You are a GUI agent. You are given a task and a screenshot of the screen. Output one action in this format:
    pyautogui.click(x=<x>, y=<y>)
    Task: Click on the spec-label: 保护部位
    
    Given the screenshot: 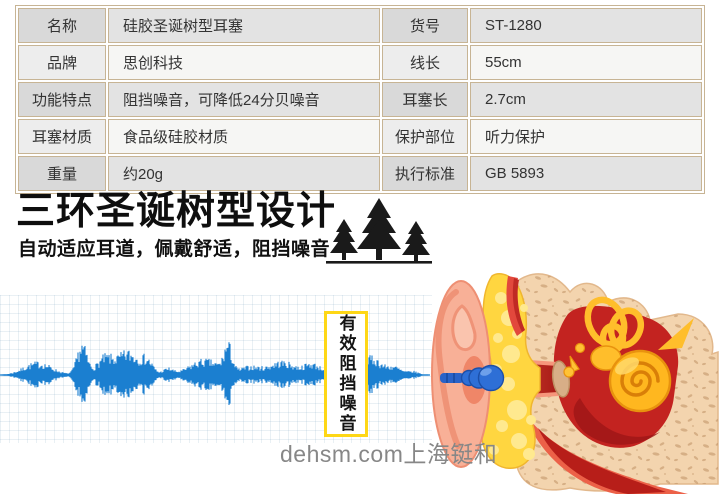 What is the action you would take?
    pyautogui.click(x=425, y=136)
    